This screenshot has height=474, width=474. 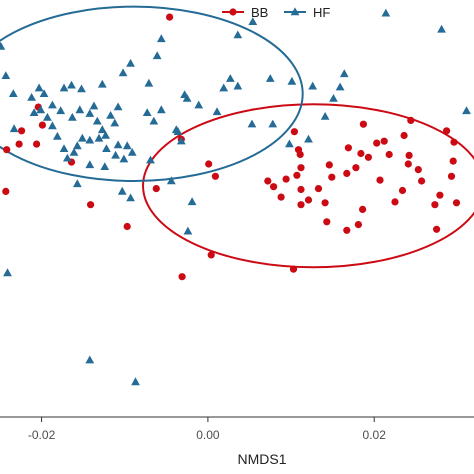 What do you see at coordinates (261, 459) in the screenshot?
I see `x-axis-title: NMDS1` at bounding box center [261, 459].